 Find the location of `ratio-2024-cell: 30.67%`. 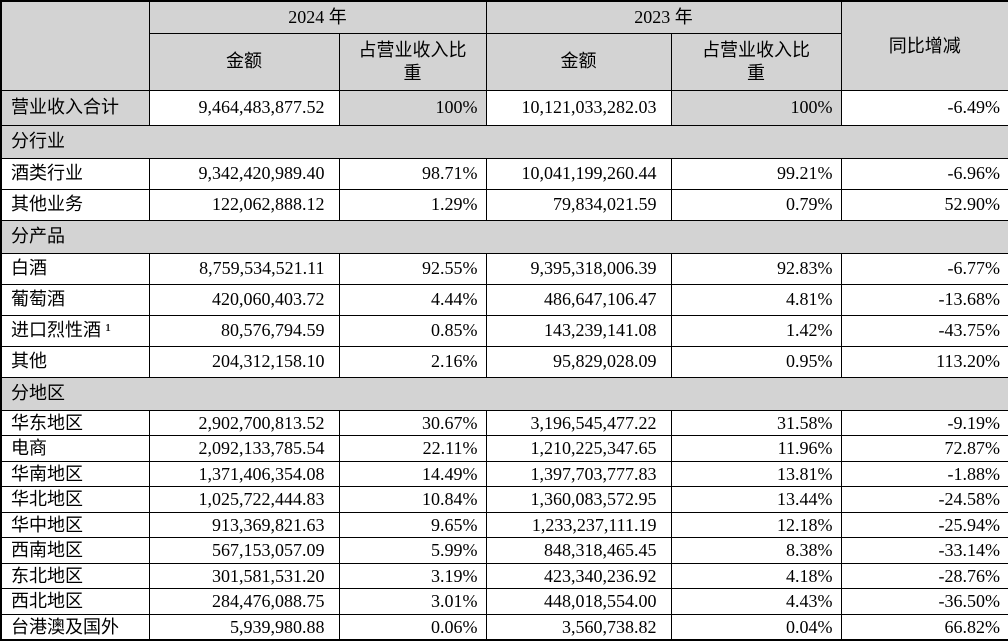

ratio-2024-cell: 30.67% is located at coordinates (412, 422).